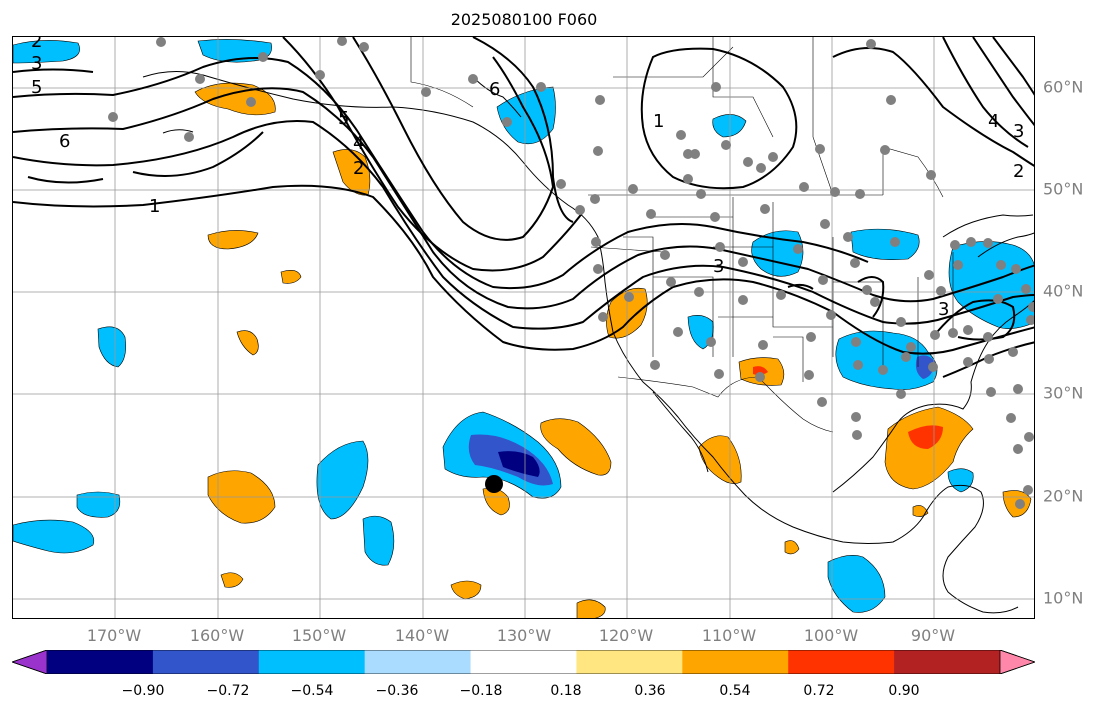 The image size is (1105, 712). I want to click on colorbar-segments, so click(523, 662).